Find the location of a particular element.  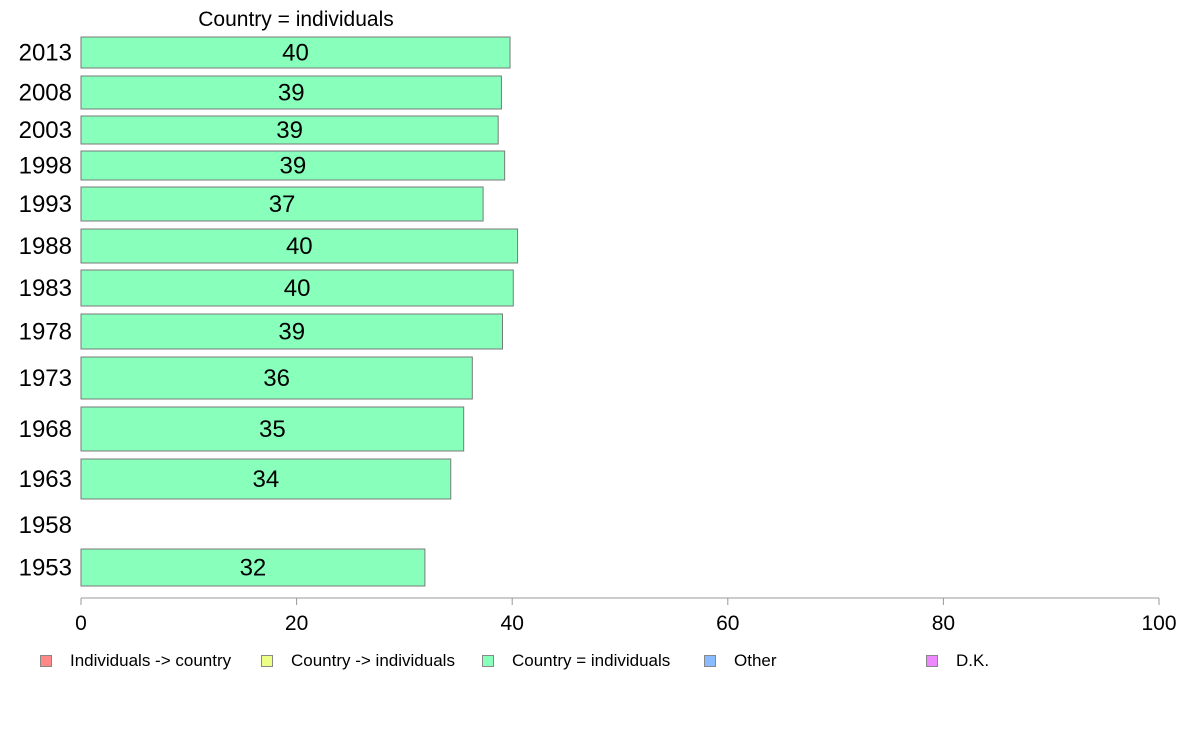

legend-label: Individuals -> country is located at coordinates (151, 660).